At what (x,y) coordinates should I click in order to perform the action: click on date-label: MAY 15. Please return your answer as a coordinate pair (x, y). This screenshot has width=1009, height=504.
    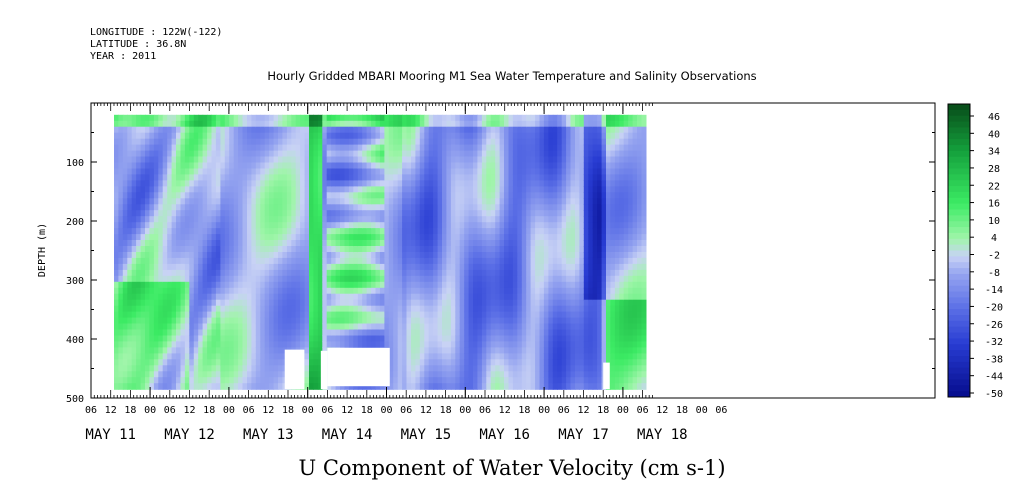
    Looking at the image, I should click on (426, 435).